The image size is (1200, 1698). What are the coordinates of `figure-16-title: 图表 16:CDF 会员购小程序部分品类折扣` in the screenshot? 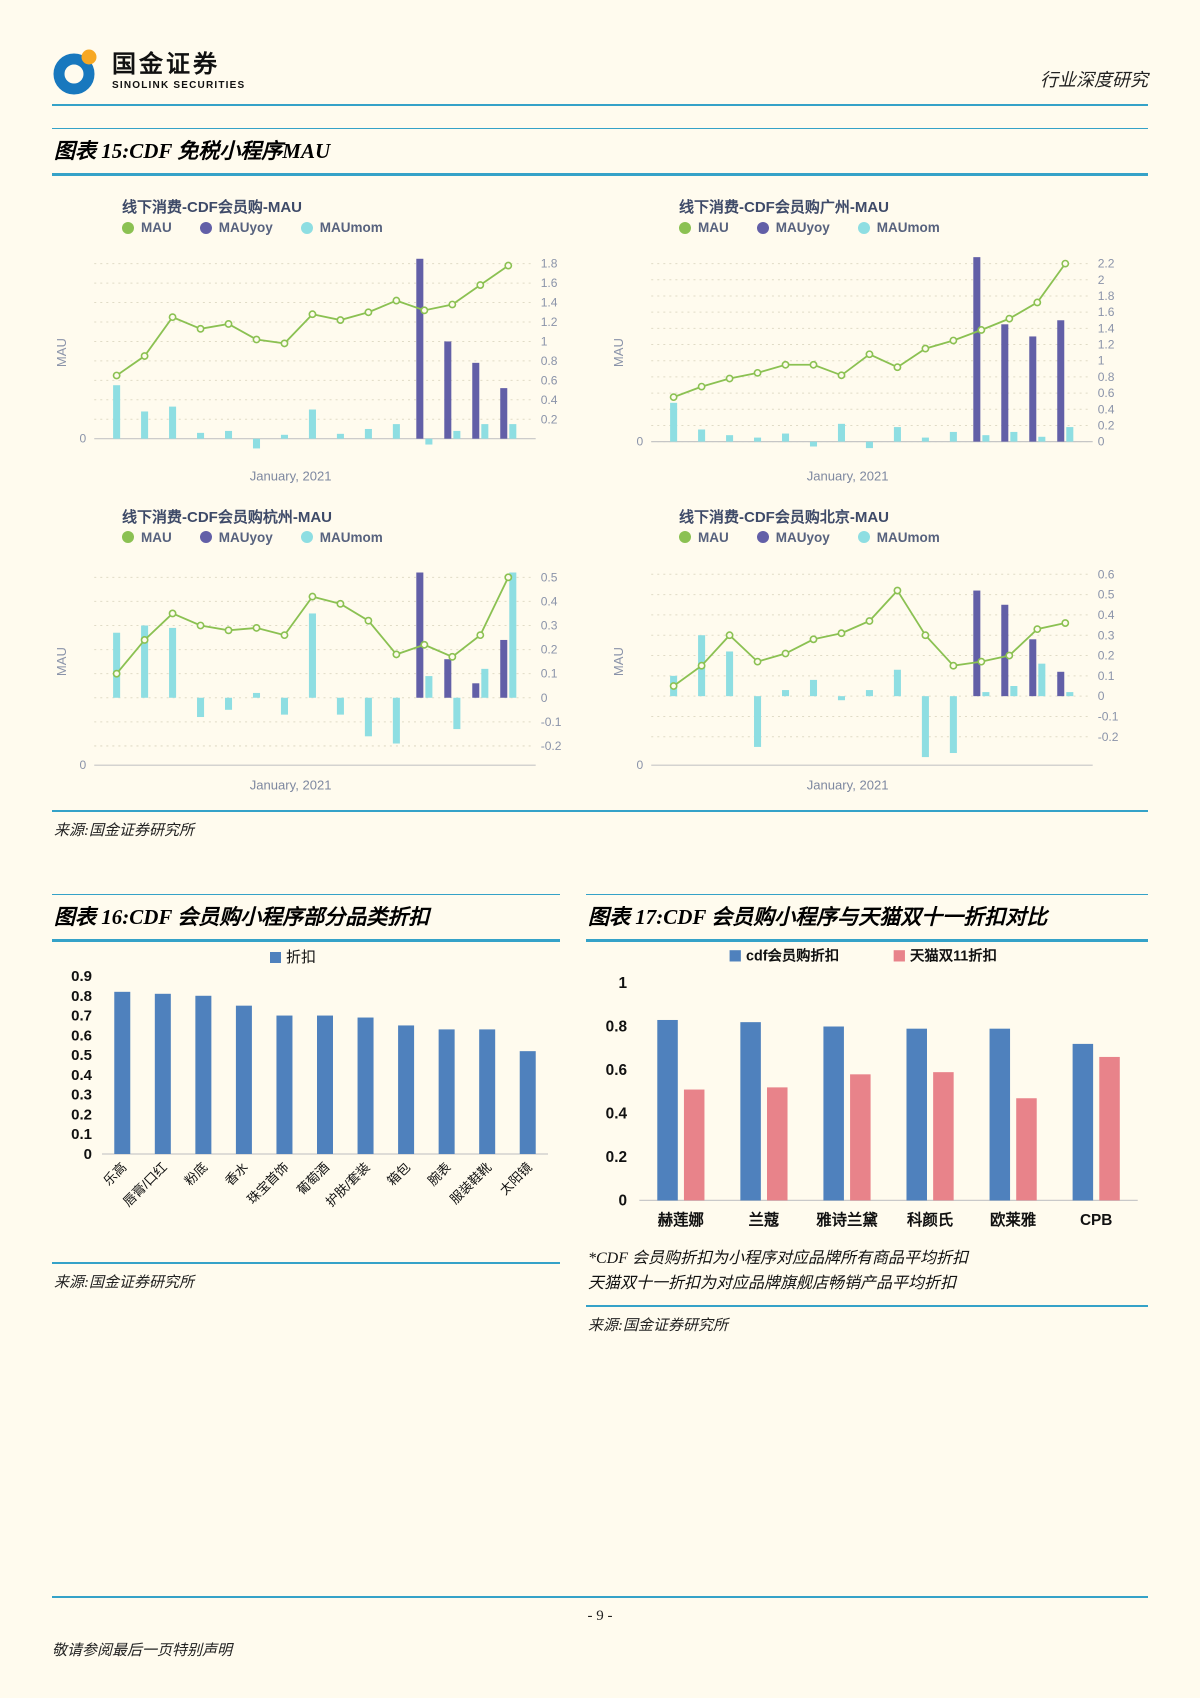 It's located at (306, 917).